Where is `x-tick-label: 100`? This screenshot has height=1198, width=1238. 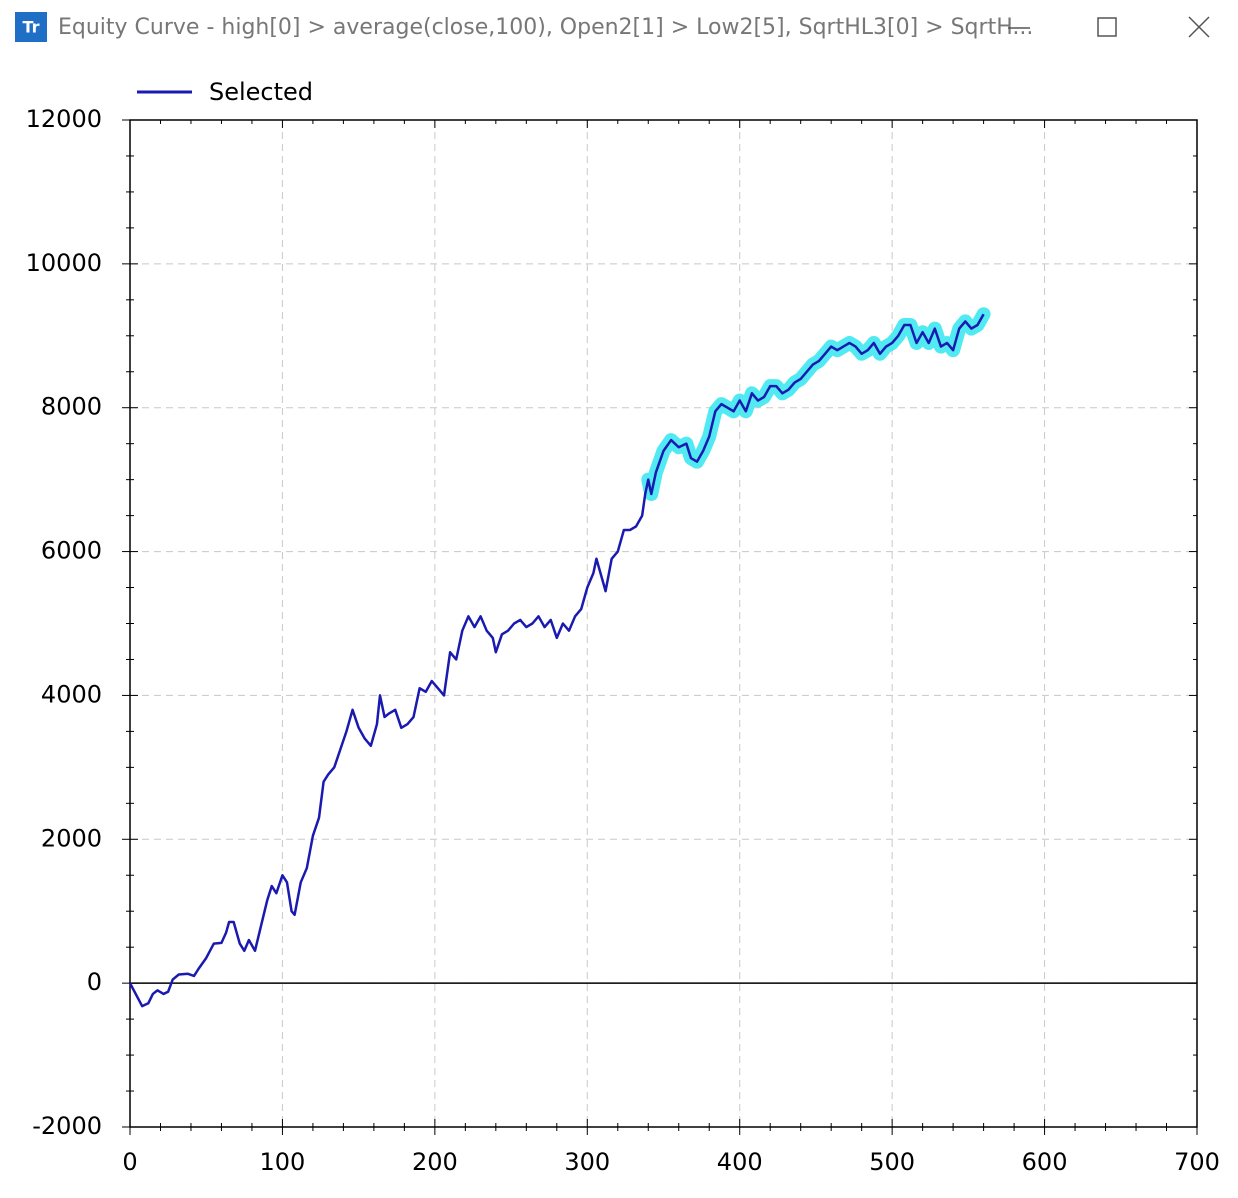
x-tick-label: 100 is located at coordinates (283, 1162).